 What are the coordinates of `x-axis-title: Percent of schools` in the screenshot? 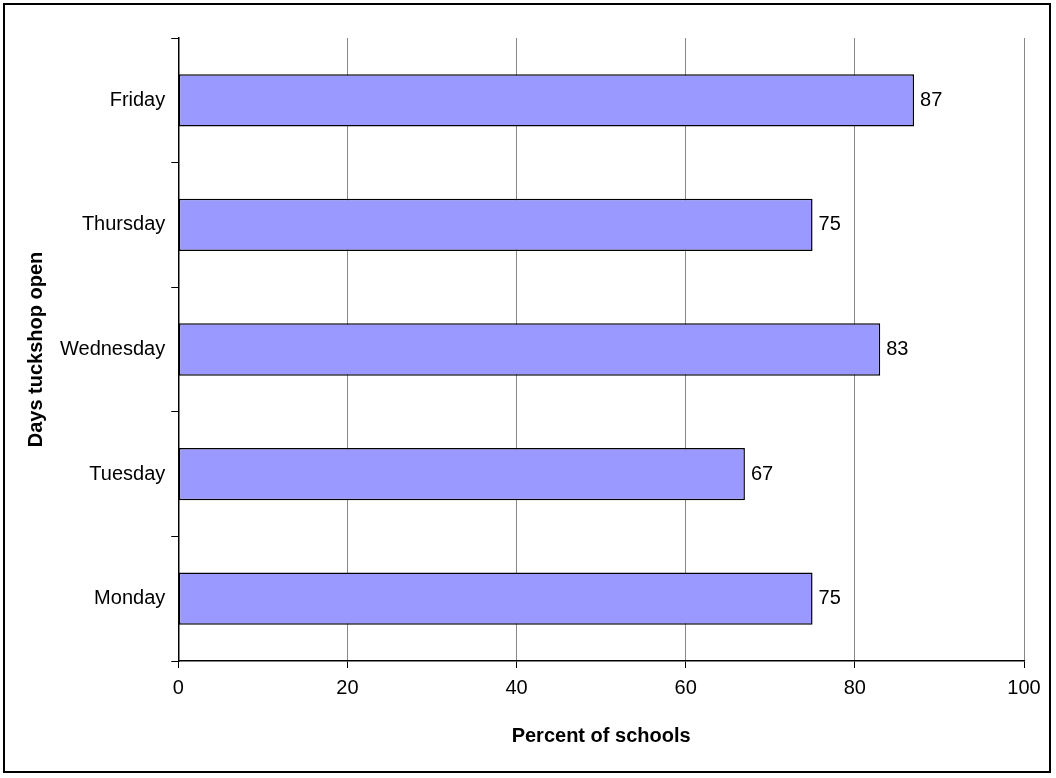 It's located at (601, 734).